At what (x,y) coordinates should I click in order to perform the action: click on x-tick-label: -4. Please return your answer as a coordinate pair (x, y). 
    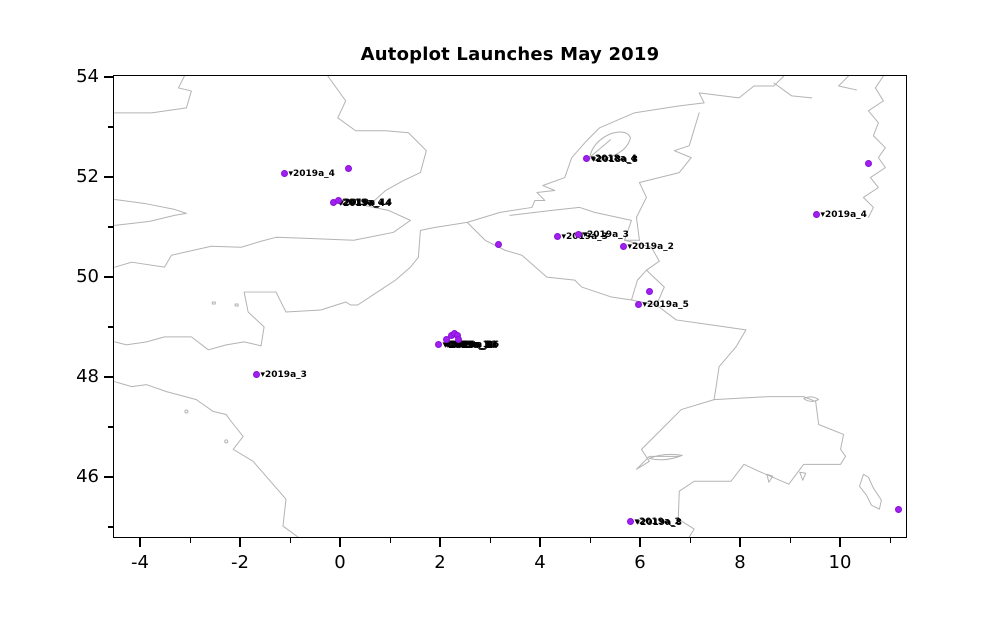
    Looking at the image, I should click on (140, 562).